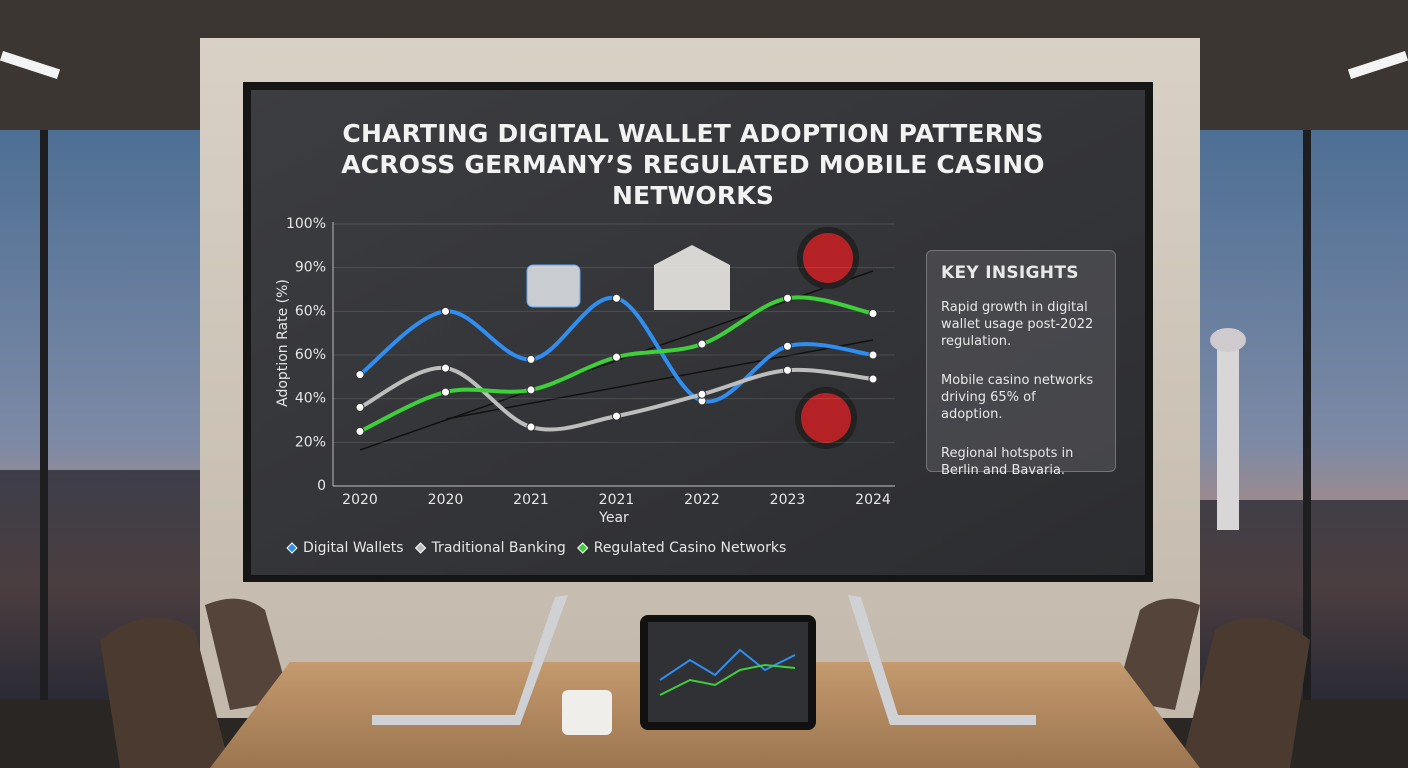 Image resolution: width=1408 pixels, height=768 pixels. I want to click on tablet-screen, so click(728, 672).